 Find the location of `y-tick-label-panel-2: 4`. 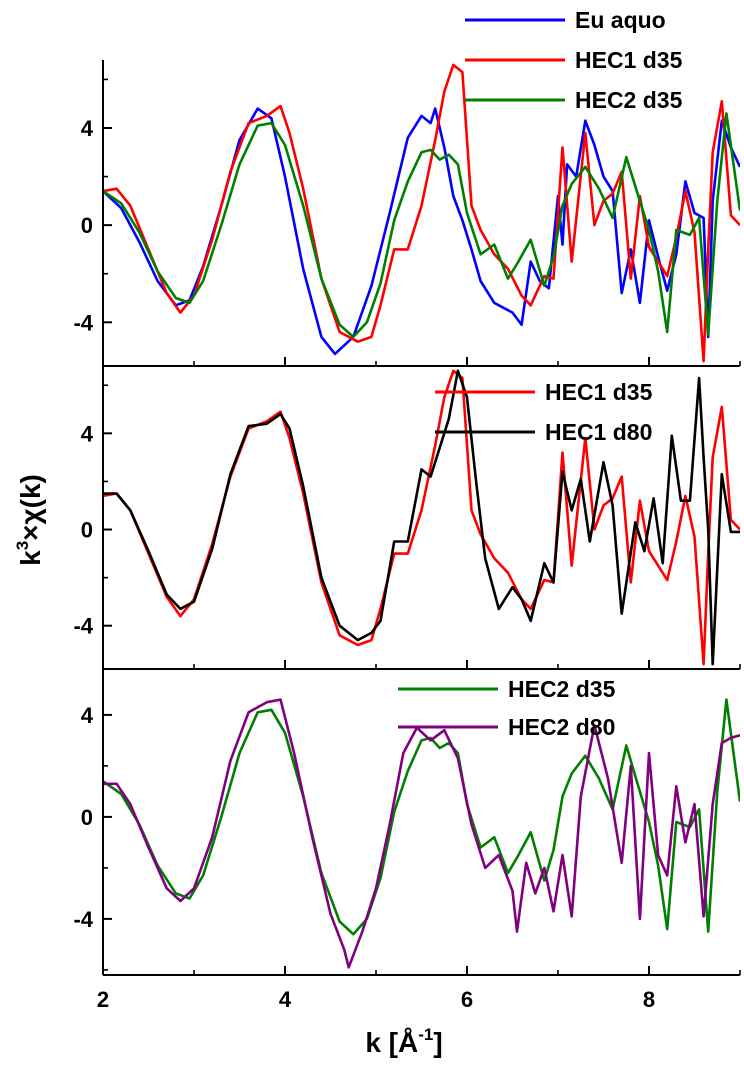

y-tick-label-panel-2: 4 is located at coordinates (87, 433).